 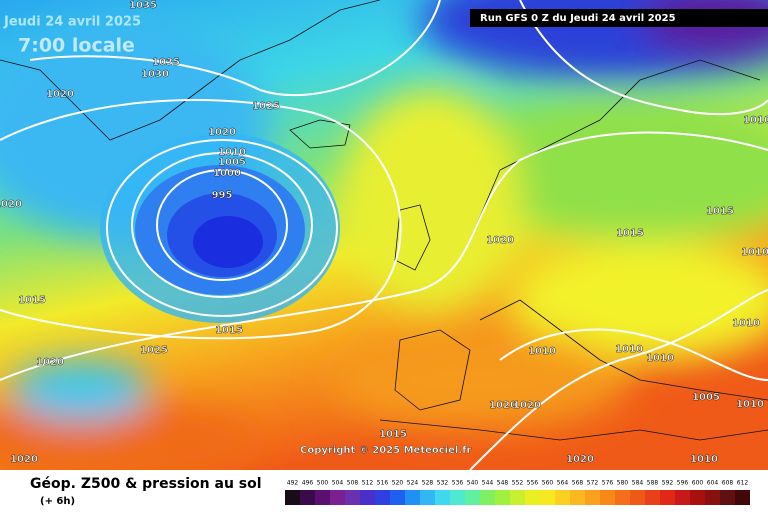 What do you see at coordinates (698, 483) in the screenshot?
I see `legend-label: 600` at bounding box center [698, 483].